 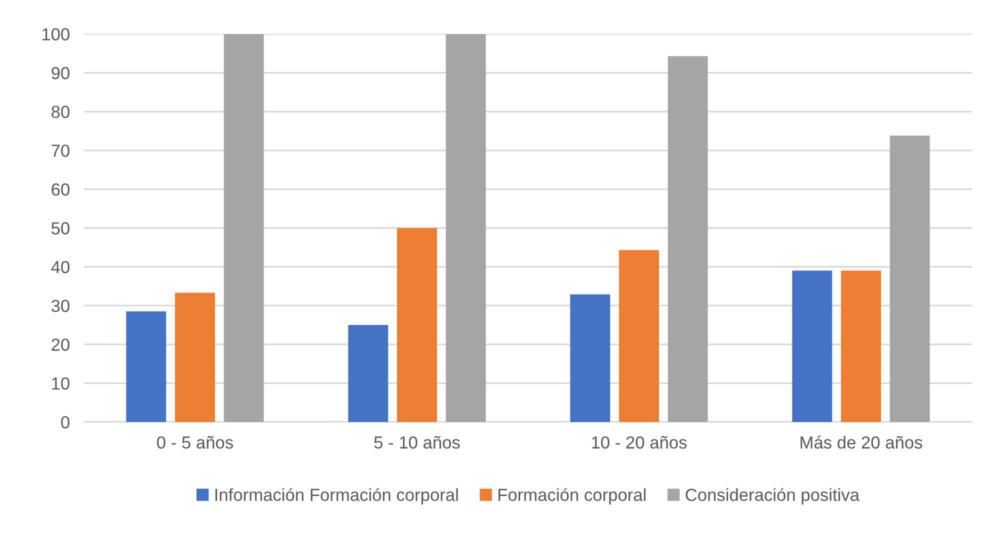 I want to click on x-tick-label: 5 - 10 años, so click(x=417, y=442).